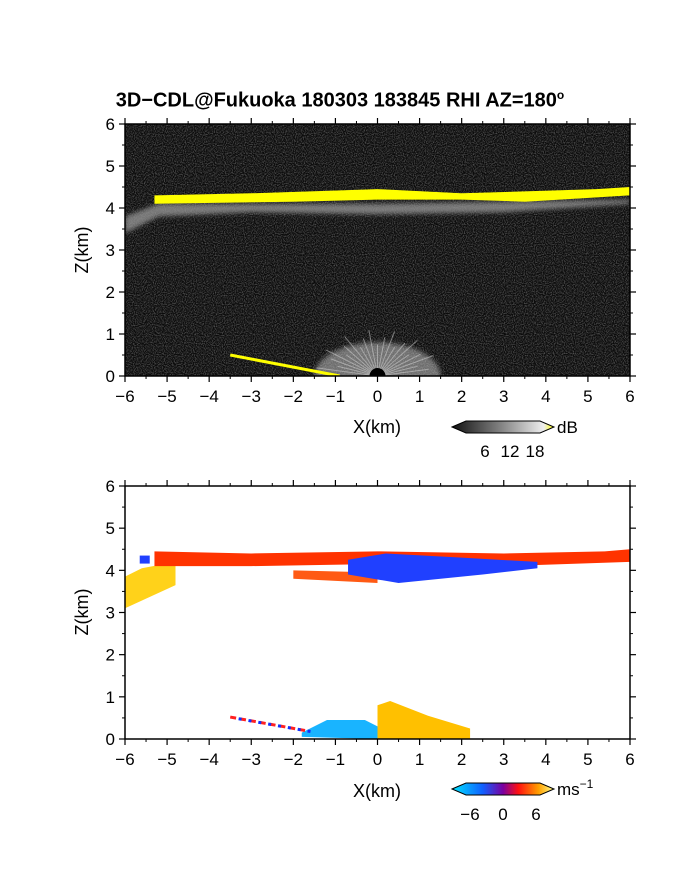 The width and height of the screenshot is (680, 880). I want to click on panel2-colorbar-unit: ms−1, so click(575, 788).